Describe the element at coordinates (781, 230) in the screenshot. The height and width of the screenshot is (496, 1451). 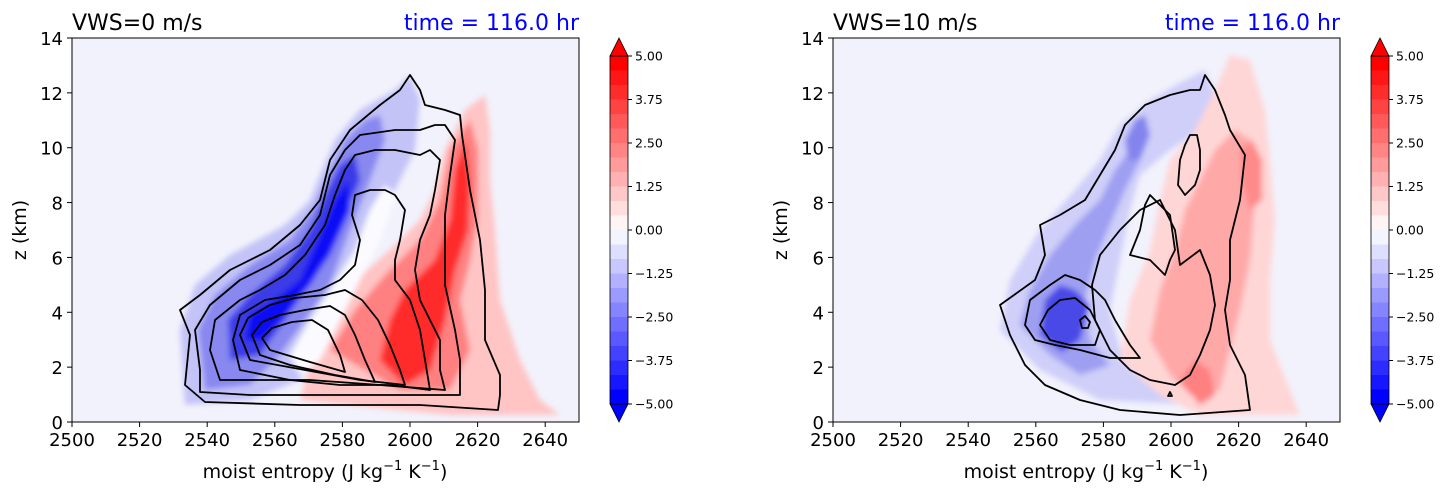
I see `y-axis-label: z (km)` at that location.